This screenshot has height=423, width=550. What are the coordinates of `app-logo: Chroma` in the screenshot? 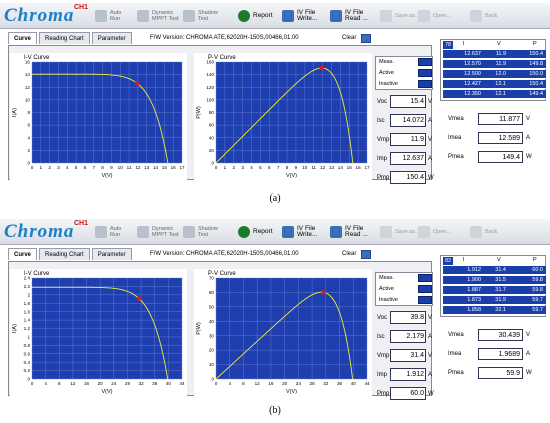 It's located at (39, 231).